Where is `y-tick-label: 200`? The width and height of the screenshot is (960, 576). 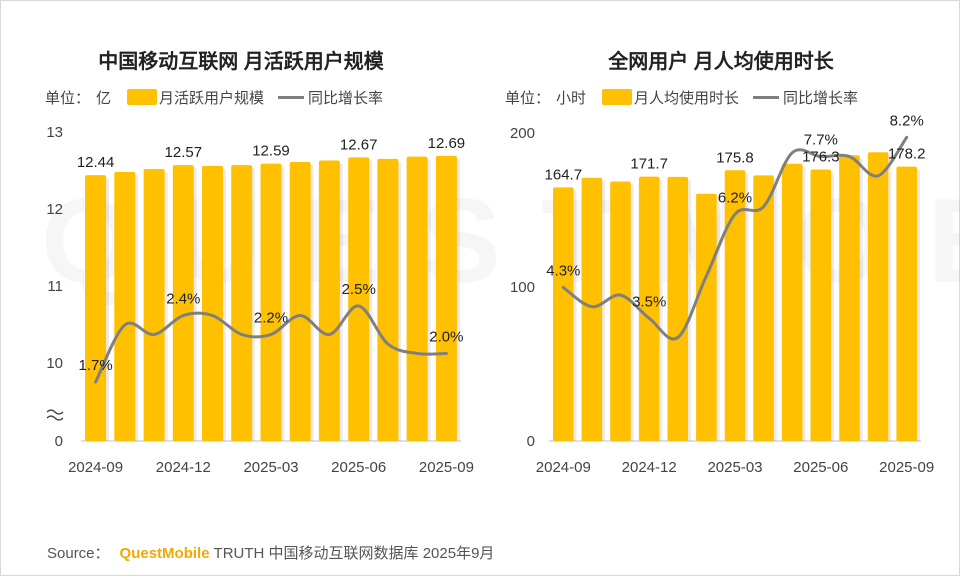
y-tick-label: 200 is located at coordinates (522, 133).